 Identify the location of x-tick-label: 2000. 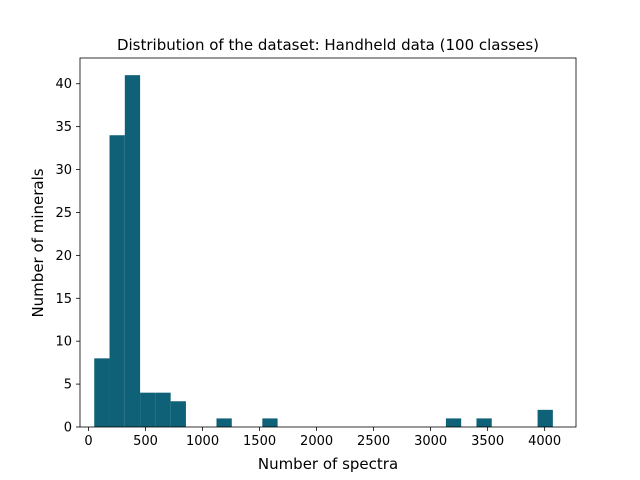
(316, 441).